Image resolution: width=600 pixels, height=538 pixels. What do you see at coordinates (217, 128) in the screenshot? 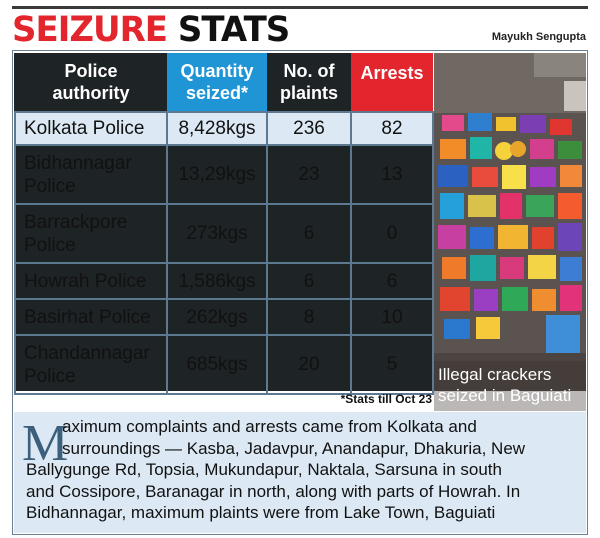
I see `cell-quantity: 8,428kgs` at bounding box center [217, 128].